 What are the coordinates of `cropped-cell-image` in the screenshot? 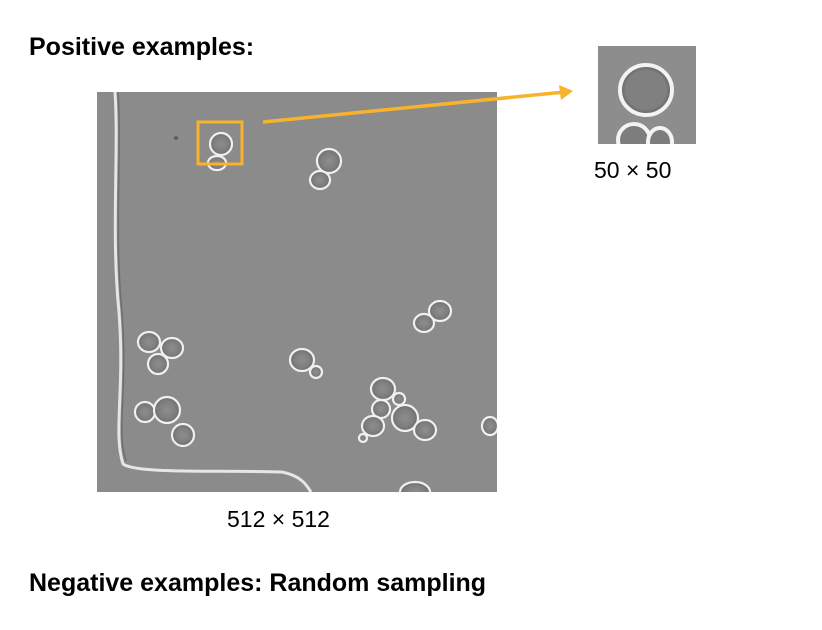 It's located at (647, 95).